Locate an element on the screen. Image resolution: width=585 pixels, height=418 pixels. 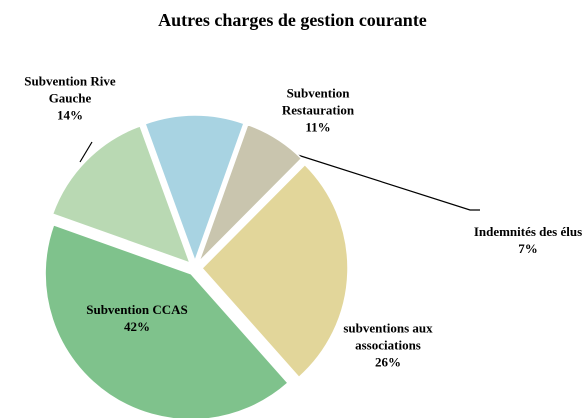
slice-label: Subvention Rive Gauche 14% is located at coordinates (70, 98).